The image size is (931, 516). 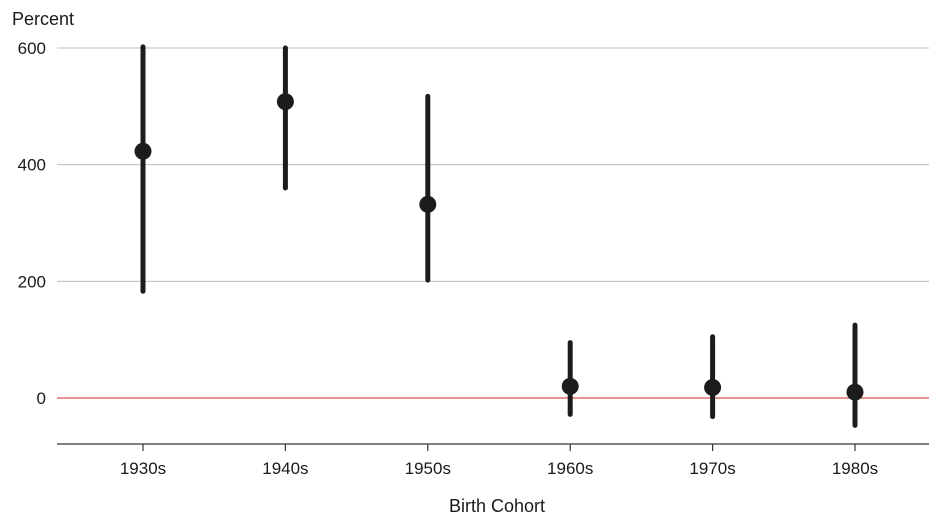 I want to click on x-axis, so click(x=493, y=447).